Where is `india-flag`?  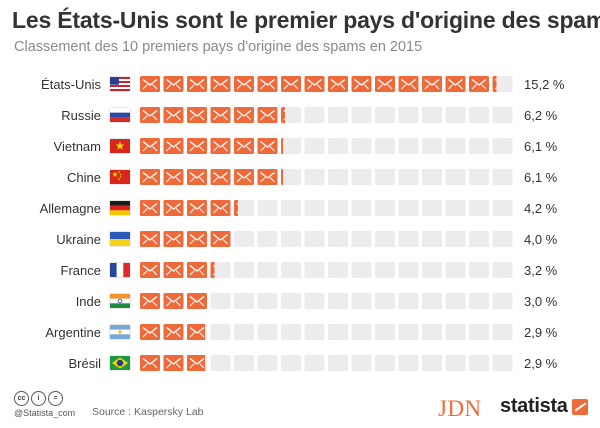
india-flag is located at coordinates (120, 301).